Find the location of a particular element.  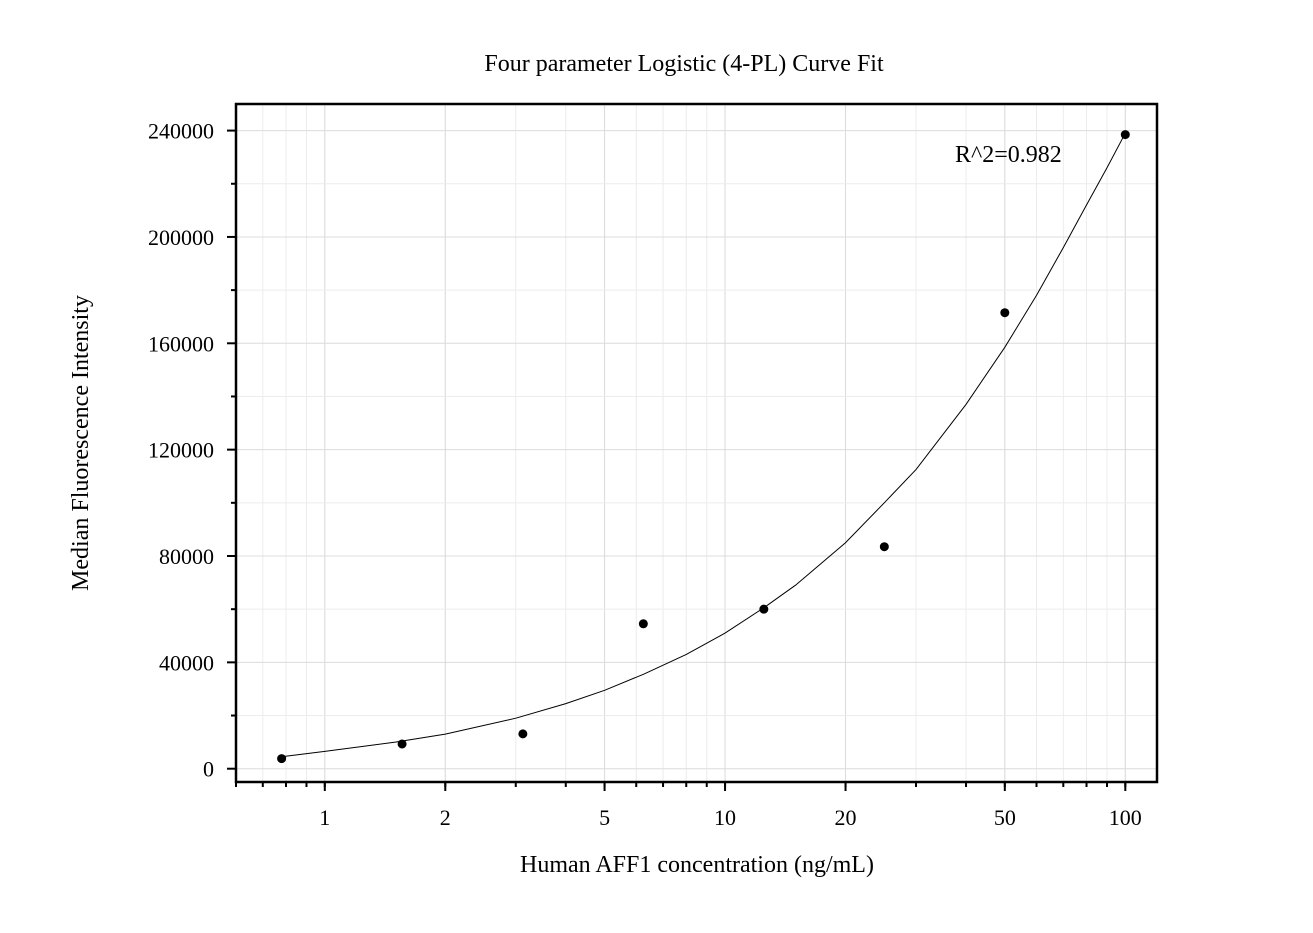

y-tick-label: 200000 is located at coordinates (181, 237).